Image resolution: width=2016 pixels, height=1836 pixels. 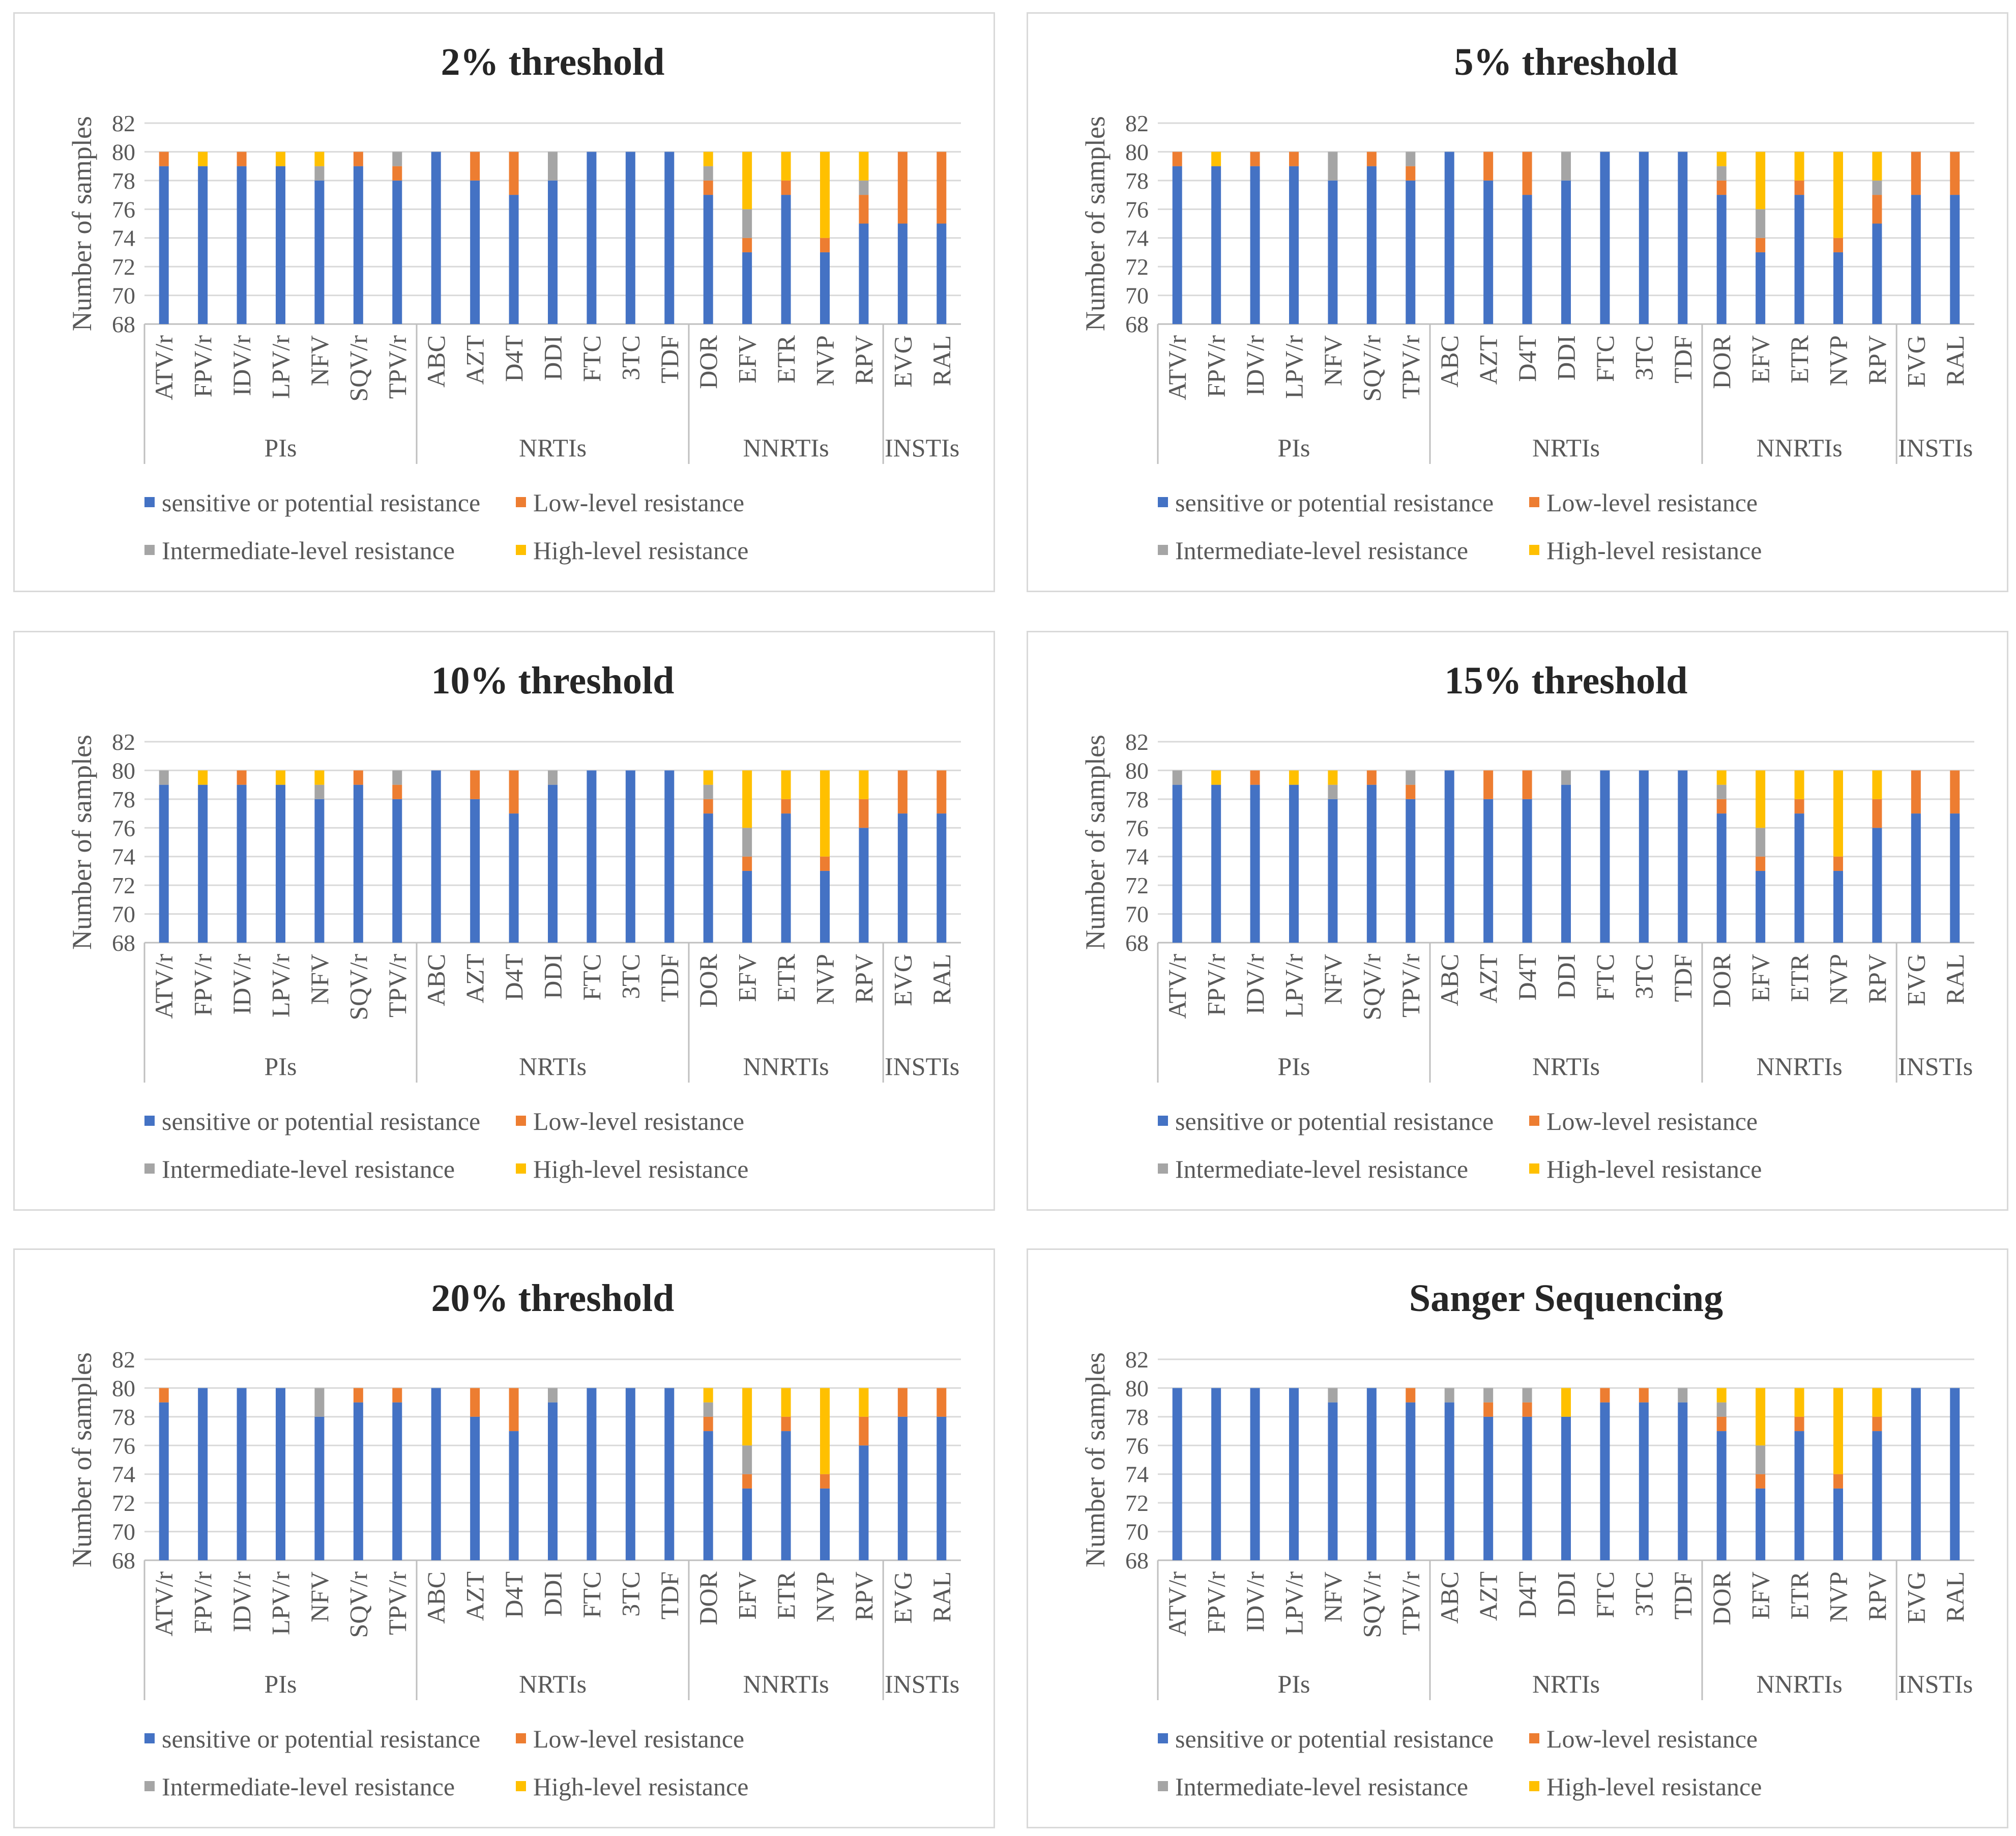 I want to click on bar-sqv-r-sensitive-or-potential-resistance, so click(x=358, y=245).